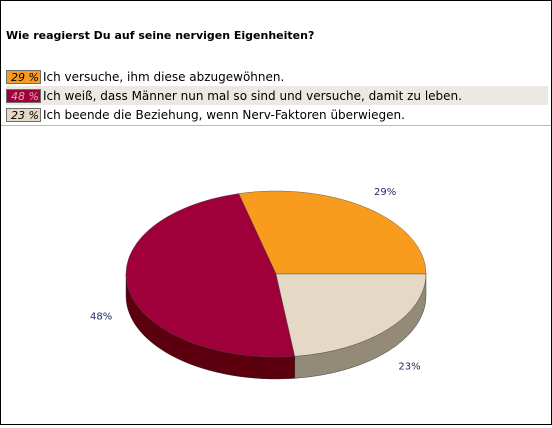 This screenshot has height=428, width=552. Describe the element at coordinates (164, 76) in the screenshot. I see `legend-label: Ich versuche, ihm diese abzugewöhnen.` at that location.